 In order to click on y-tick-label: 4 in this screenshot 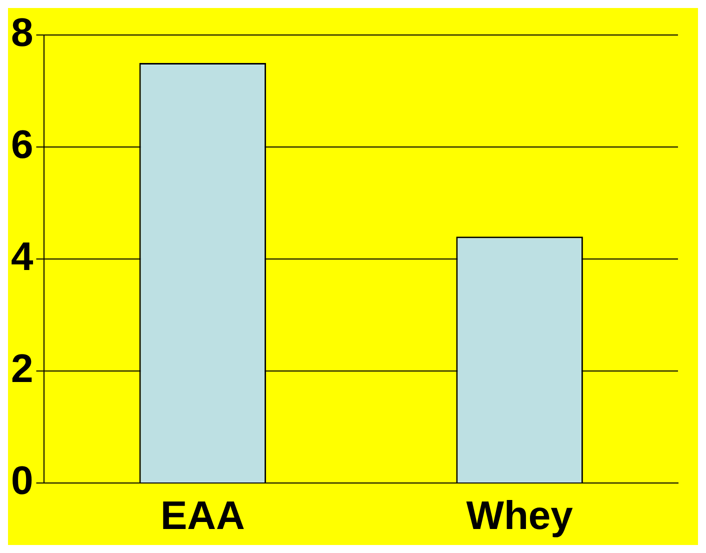, I will do `click(22, 257)`.